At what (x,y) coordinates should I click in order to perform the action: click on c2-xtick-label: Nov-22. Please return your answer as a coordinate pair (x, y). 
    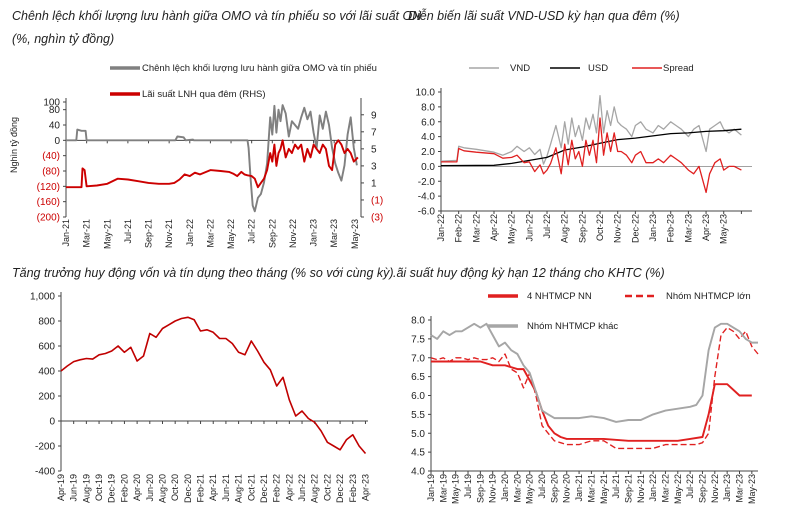
    Looking at the image, I should click on (618, 228).